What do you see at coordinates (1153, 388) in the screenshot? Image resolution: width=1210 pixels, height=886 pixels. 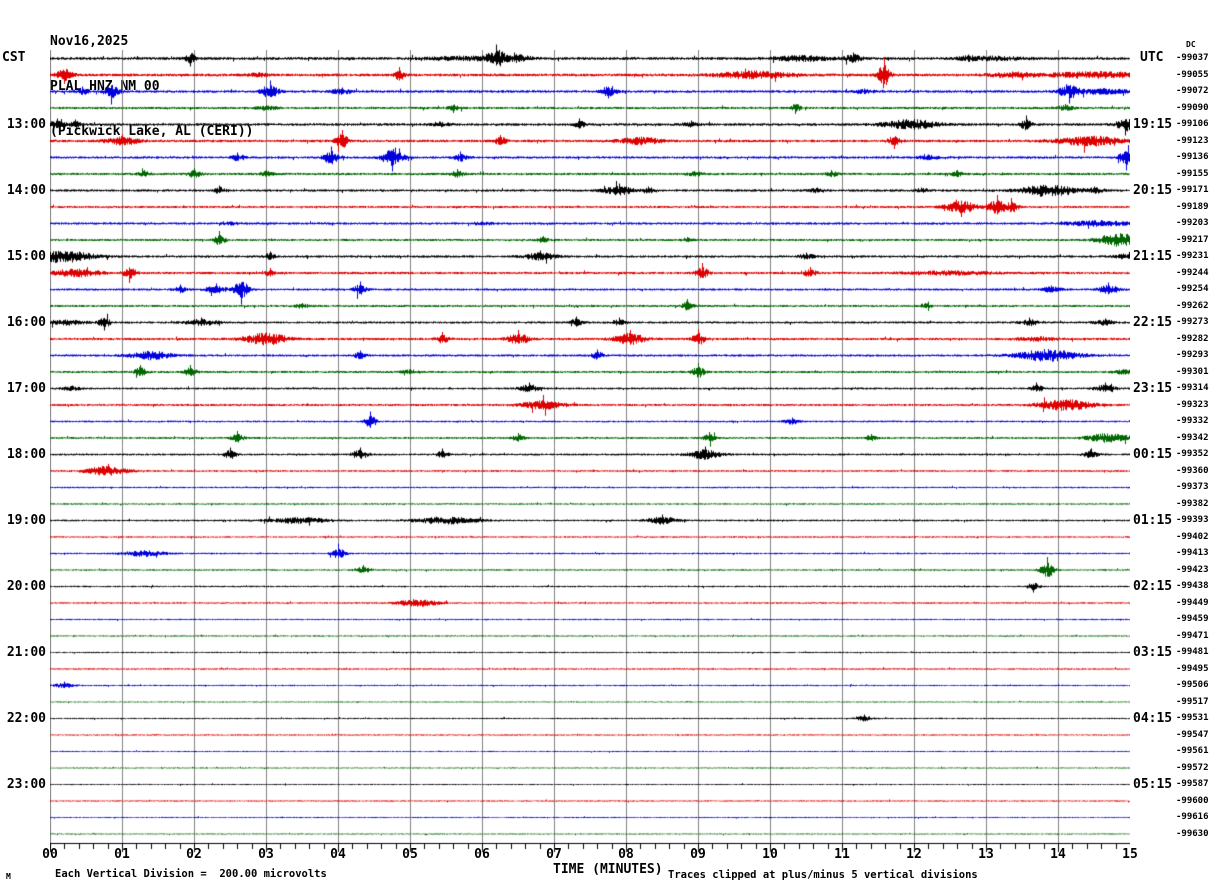 I see `utc-hour-label: 23:15` at bounding box center [1153, 388].